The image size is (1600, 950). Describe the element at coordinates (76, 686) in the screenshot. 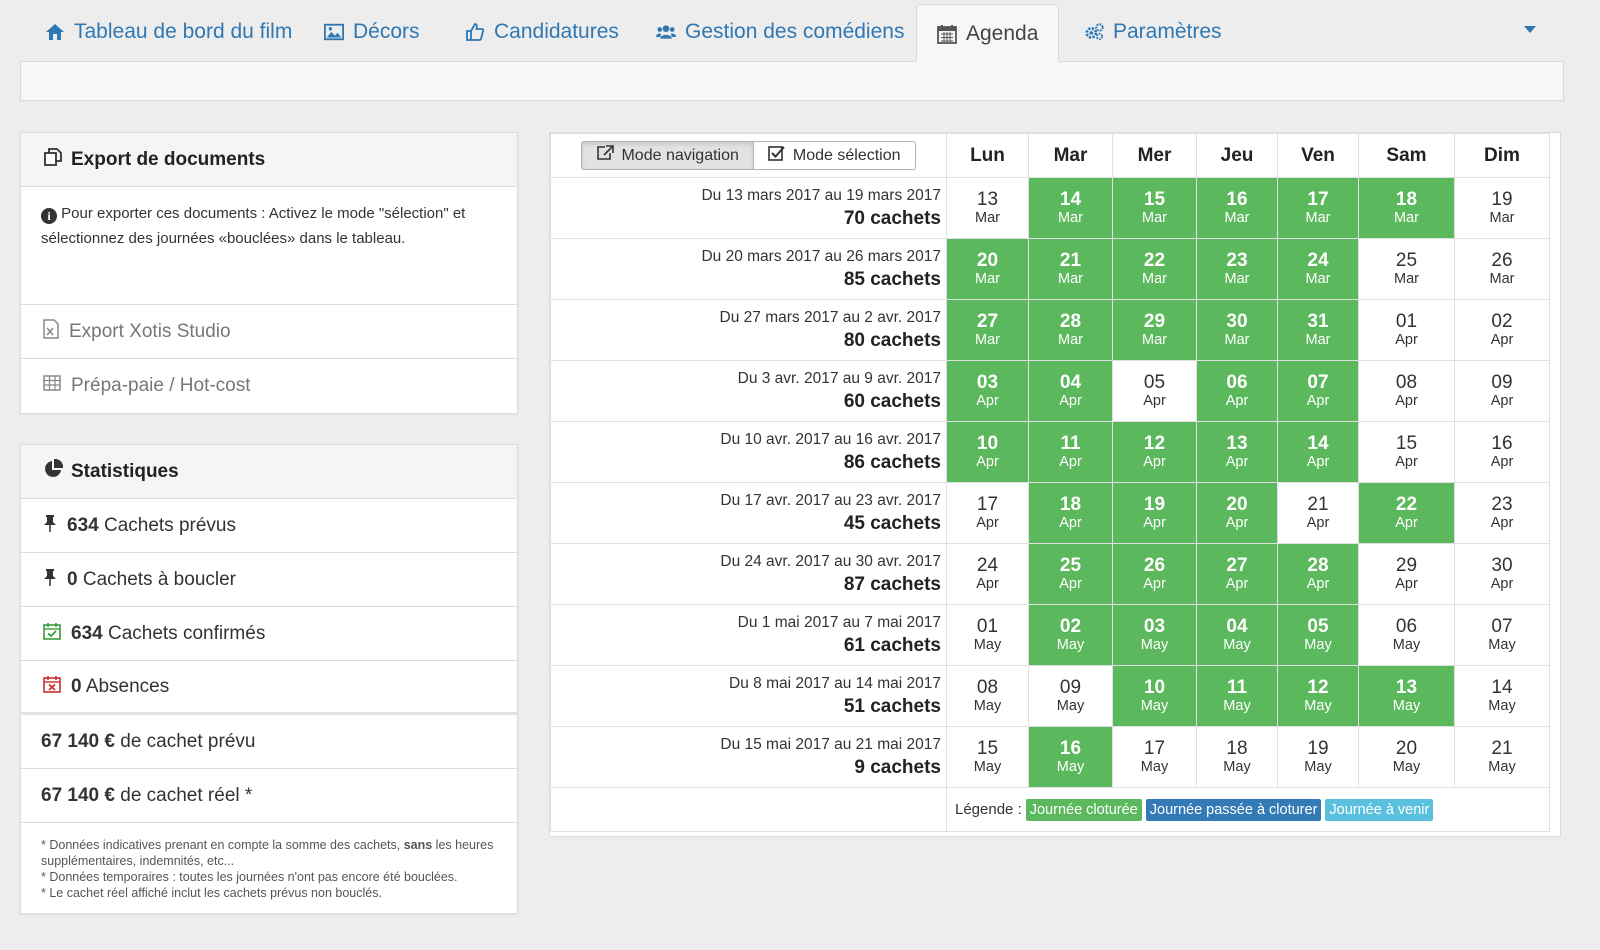

I see `stat-value: 0` at that location.